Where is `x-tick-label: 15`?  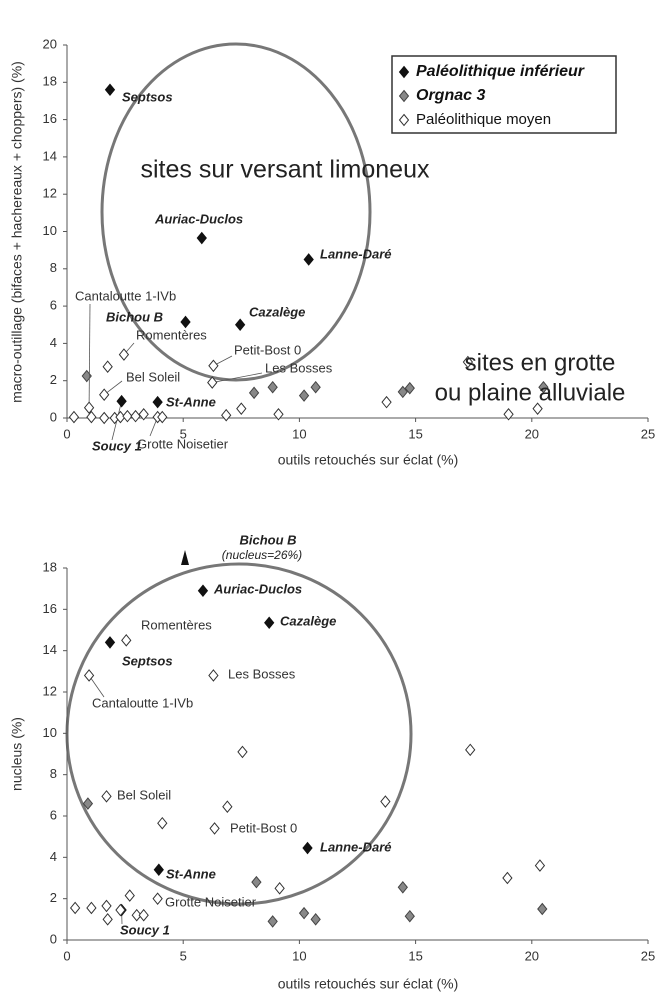 x-tick-label: 15 is located at coordinates (415, 433).